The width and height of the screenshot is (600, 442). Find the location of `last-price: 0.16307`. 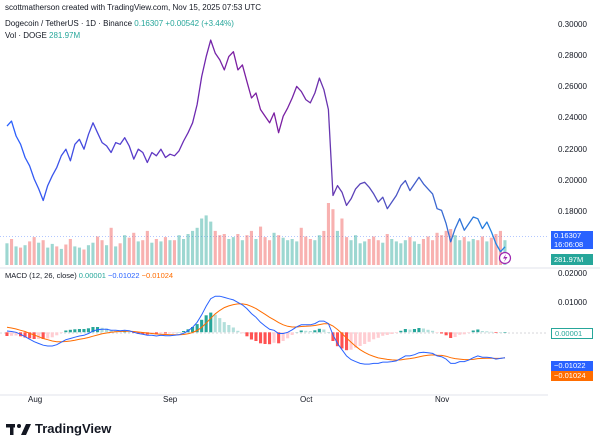

last-price: 0.16307 is located at coordinates (149, 23).